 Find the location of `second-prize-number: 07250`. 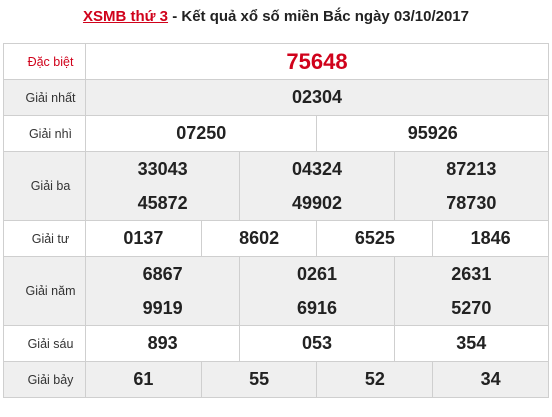

second-prize-number: 07250 is located at coordinates (201, 133).